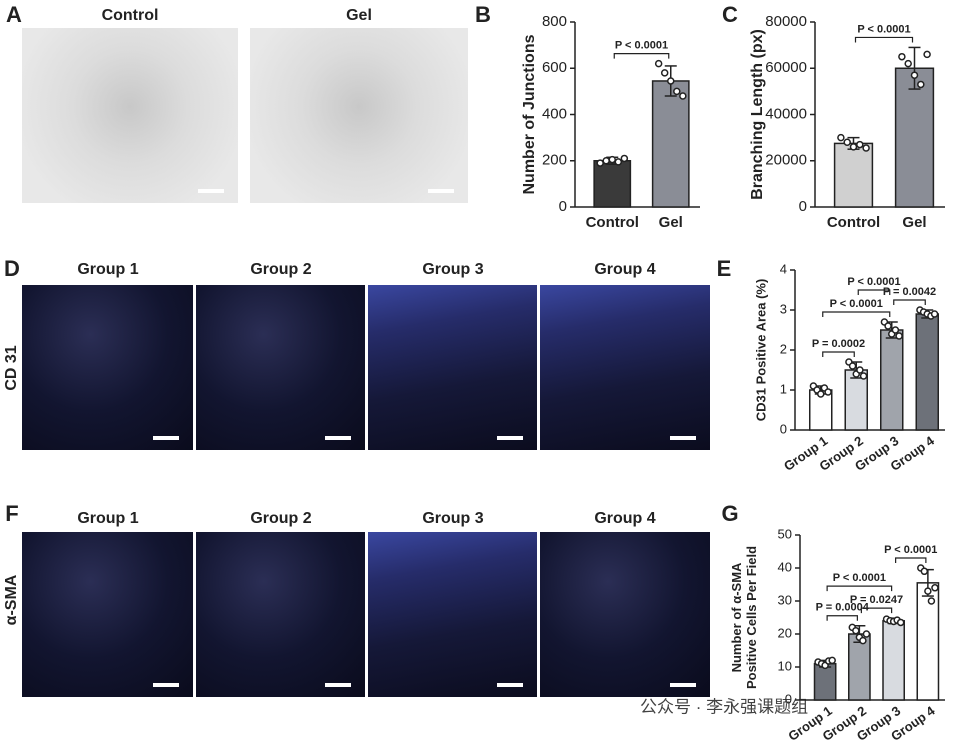  I want to click on y-axis-title: Number of Junctions, so click(529, 114).